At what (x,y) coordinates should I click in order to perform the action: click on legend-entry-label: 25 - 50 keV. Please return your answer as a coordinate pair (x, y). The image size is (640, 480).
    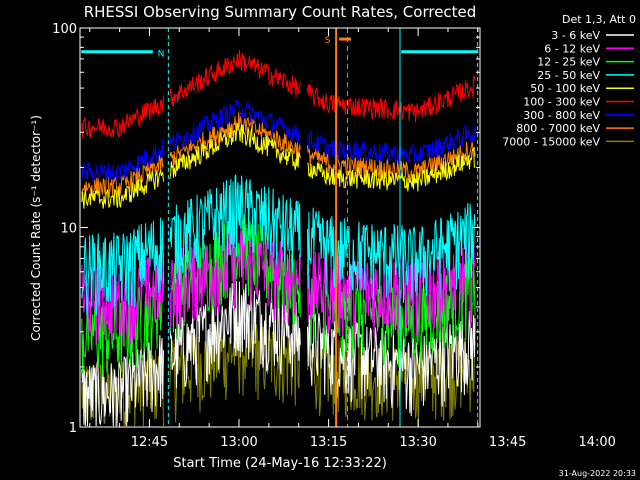
    Looking at the image, I should click on (568, 75).